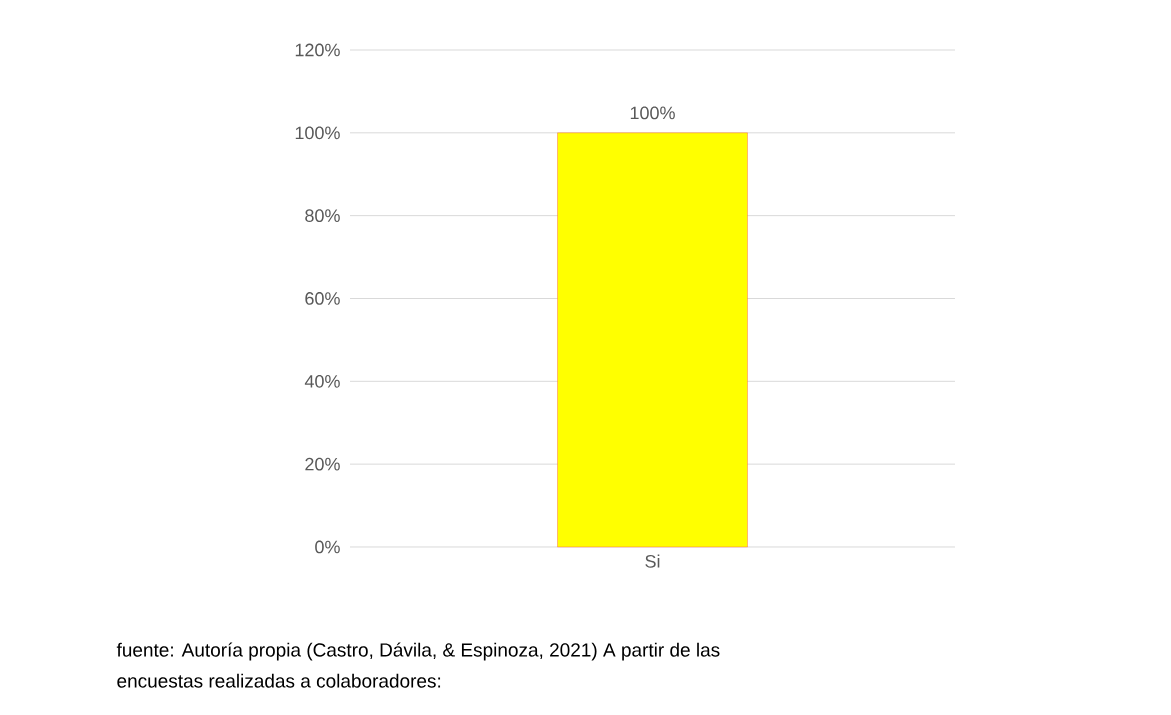 The height and width of the screenshot is (715, 1171). Describe the element at coordinates (652, 561) in the screenshot. I see `x-tick-label: Si` at that location.